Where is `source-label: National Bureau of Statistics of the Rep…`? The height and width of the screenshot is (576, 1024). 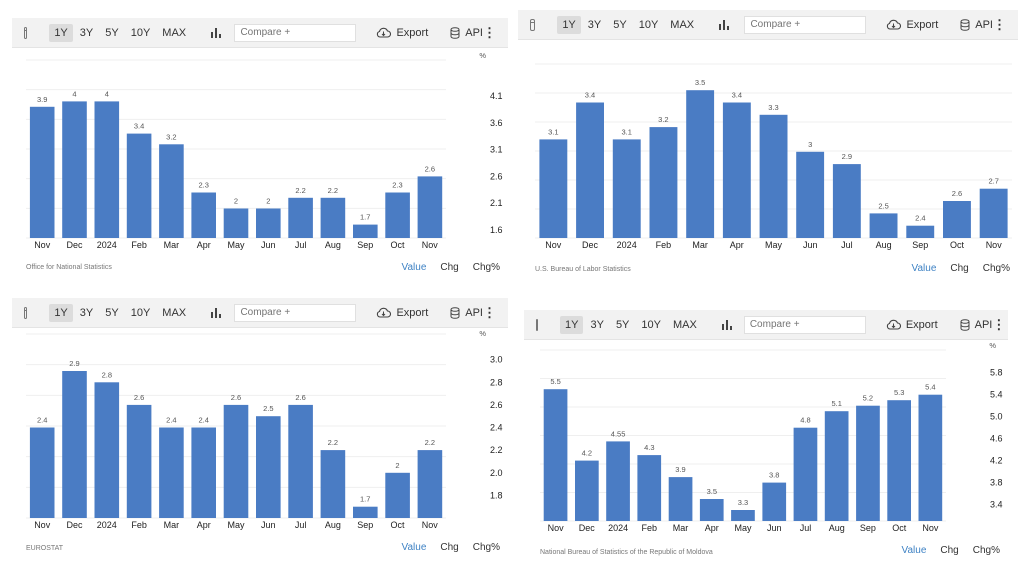 source-label: National Bureau of Statistics of the Rep… is located at coordinates (626, 552).